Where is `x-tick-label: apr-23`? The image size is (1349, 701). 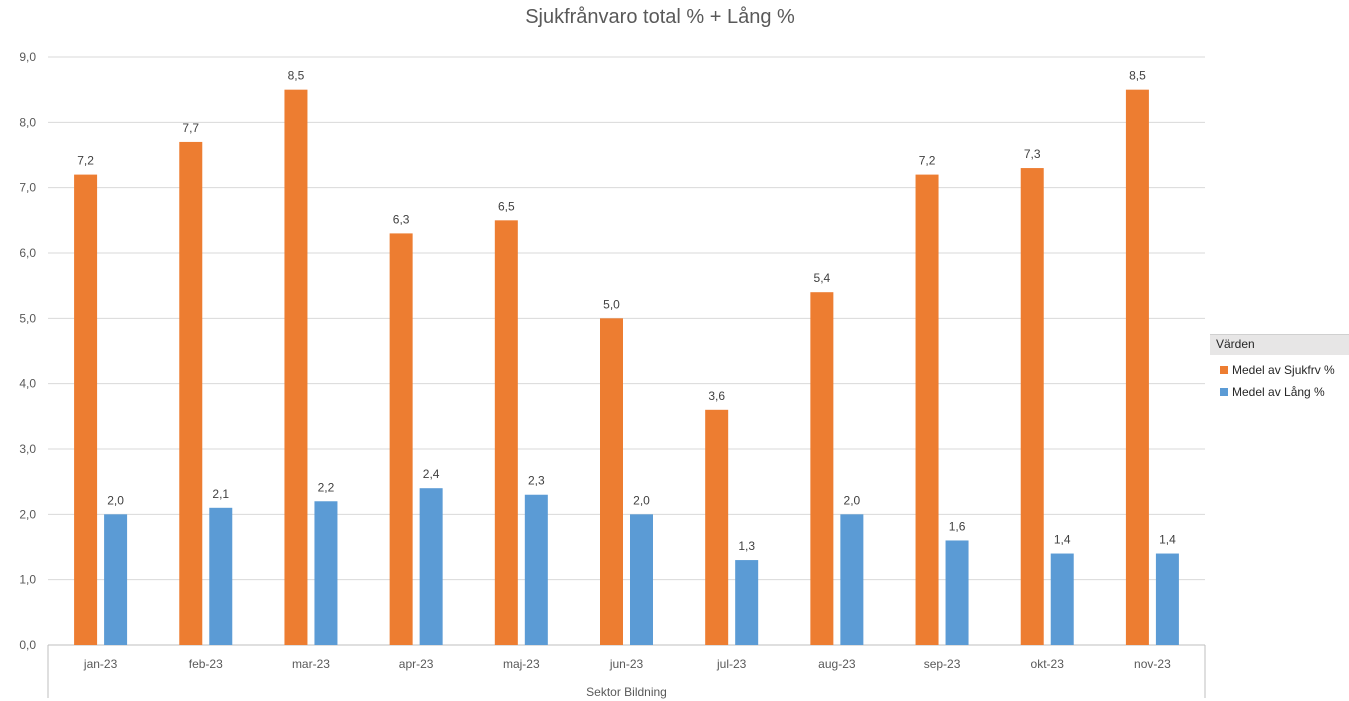 x-tick-label: apr-23 is located at coordinates (416, 664).